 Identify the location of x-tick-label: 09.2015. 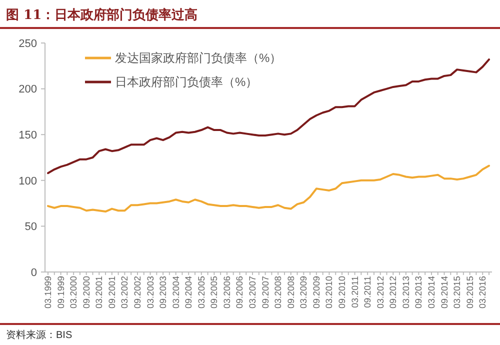
(469, 292).